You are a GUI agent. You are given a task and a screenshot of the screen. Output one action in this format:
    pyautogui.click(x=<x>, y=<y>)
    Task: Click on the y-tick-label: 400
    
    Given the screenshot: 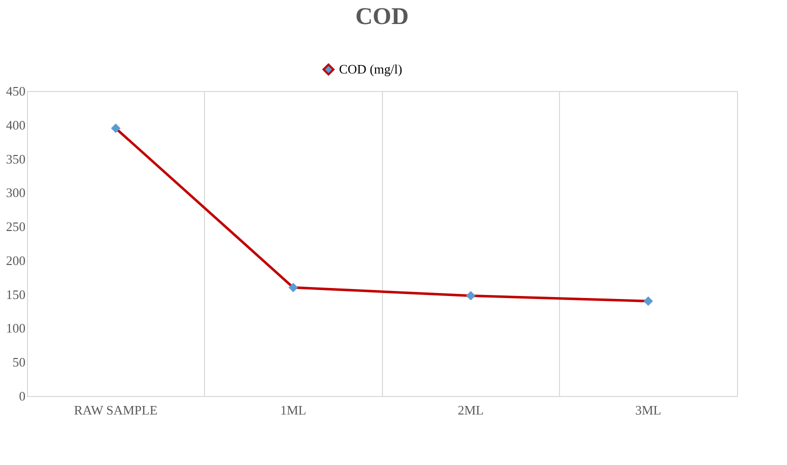 What is the action you would take?
    pyautogui.click(x=16, y=124)
    